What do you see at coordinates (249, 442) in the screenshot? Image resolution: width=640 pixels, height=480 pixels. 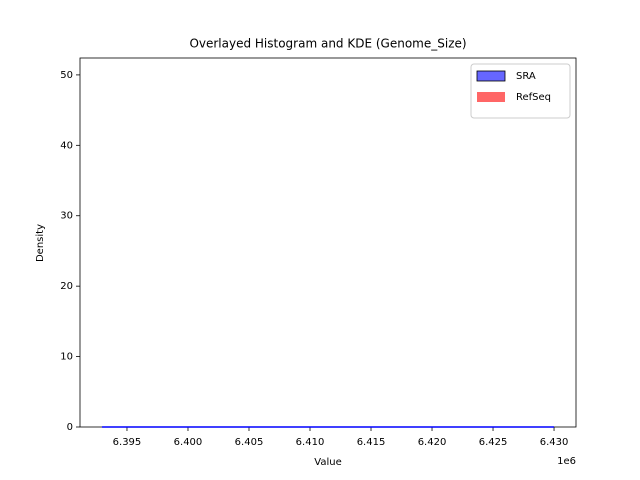 I see `x-tick-label: 6.405` at bounding box center [249, 442].